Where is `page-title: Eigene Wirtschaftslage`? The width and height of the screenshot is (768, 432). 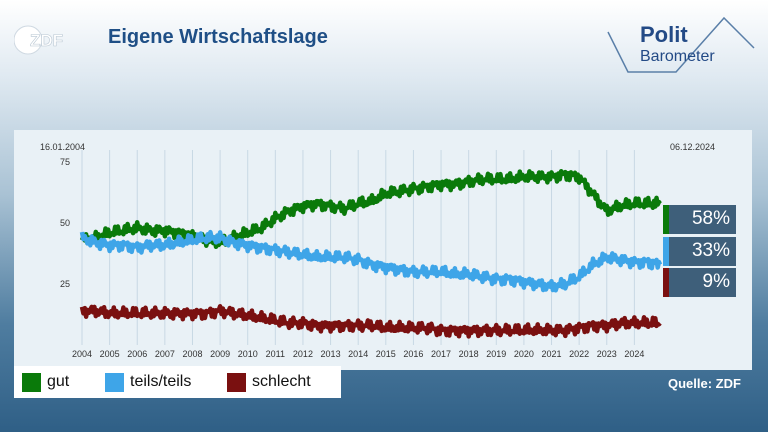 page-title: Eigene Wirtschaftslage is located at coordinates (218, 37).